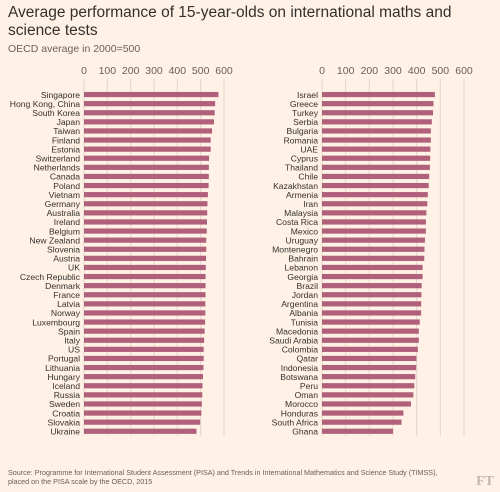  What do you see at coordinates (304, 158) in the screenshot?
I see `category-label: Cyprus` at bounding box center [304, 158].